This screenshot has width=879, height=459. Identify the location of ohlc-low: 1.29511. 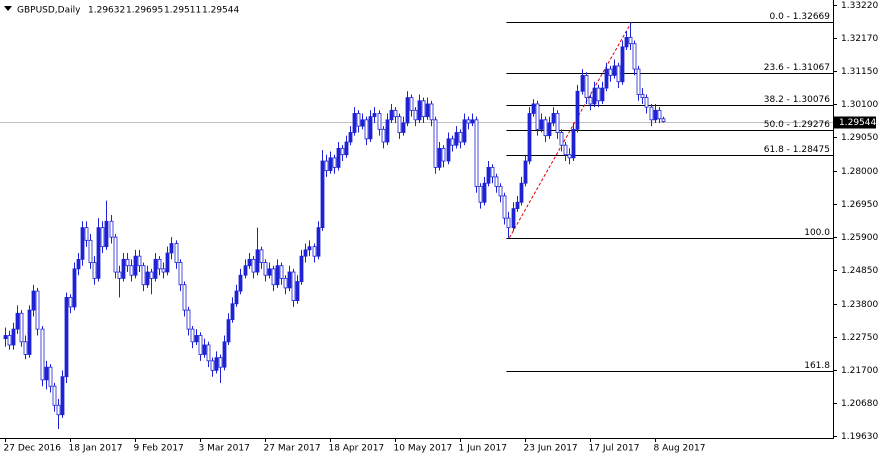
(182, 11).